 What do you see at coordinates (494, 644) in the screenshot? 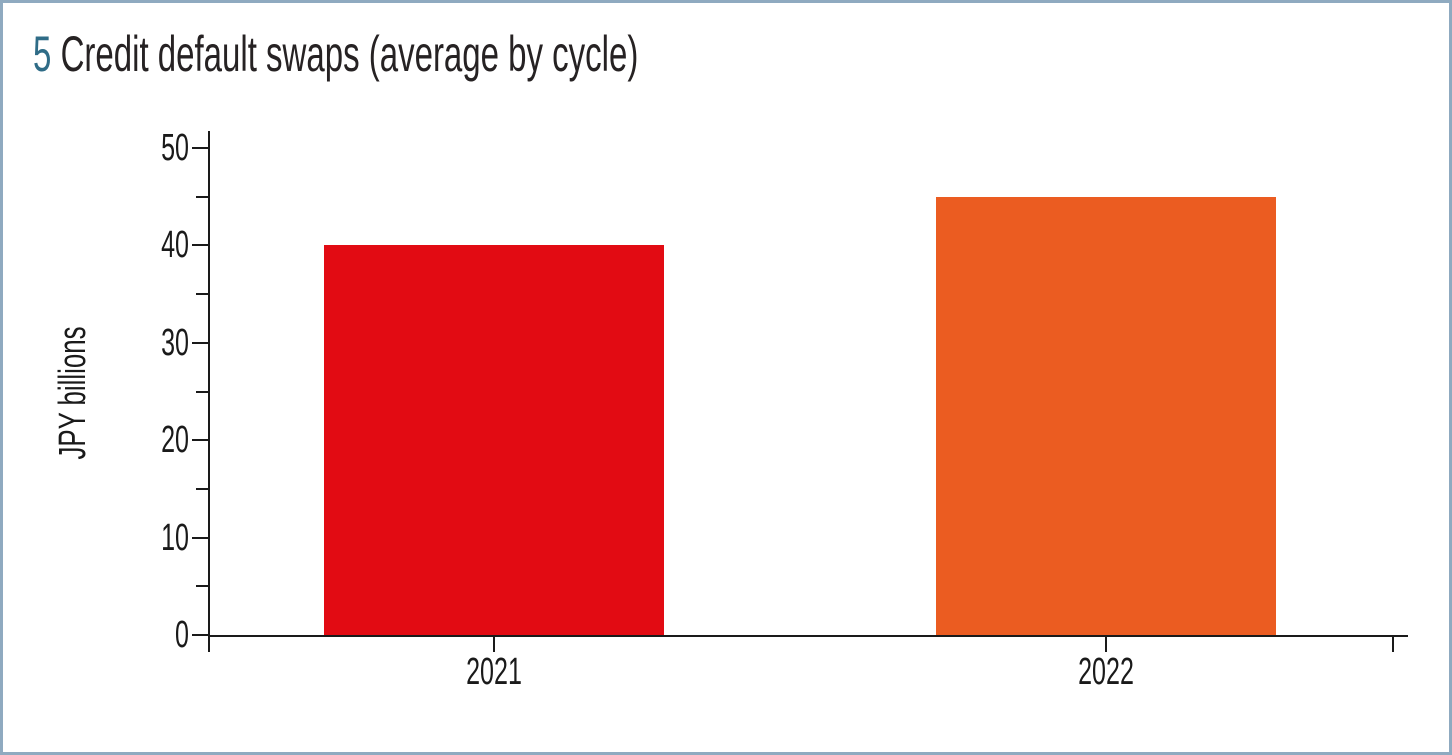
I see `x-tick-2021` at bounding box center [494, 644].